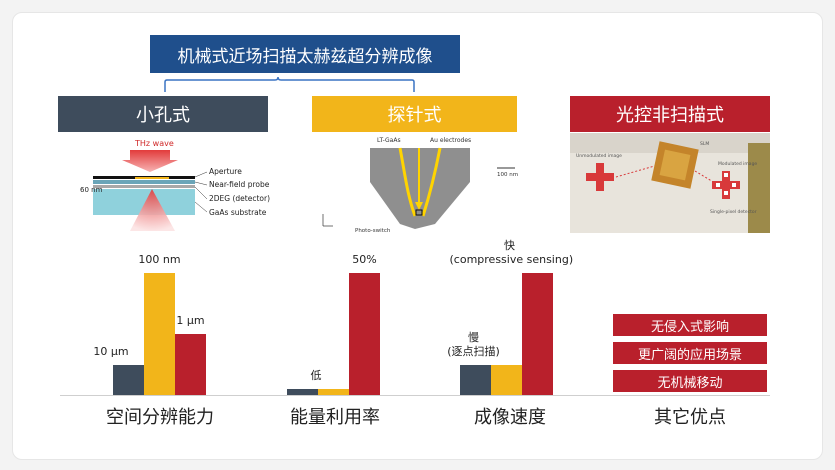 The height and width of the screenshot is (470, 835). Describe the element at coordinates (91, 190) in the screenshot. I see `thickness-label: 60 nm` at that location.